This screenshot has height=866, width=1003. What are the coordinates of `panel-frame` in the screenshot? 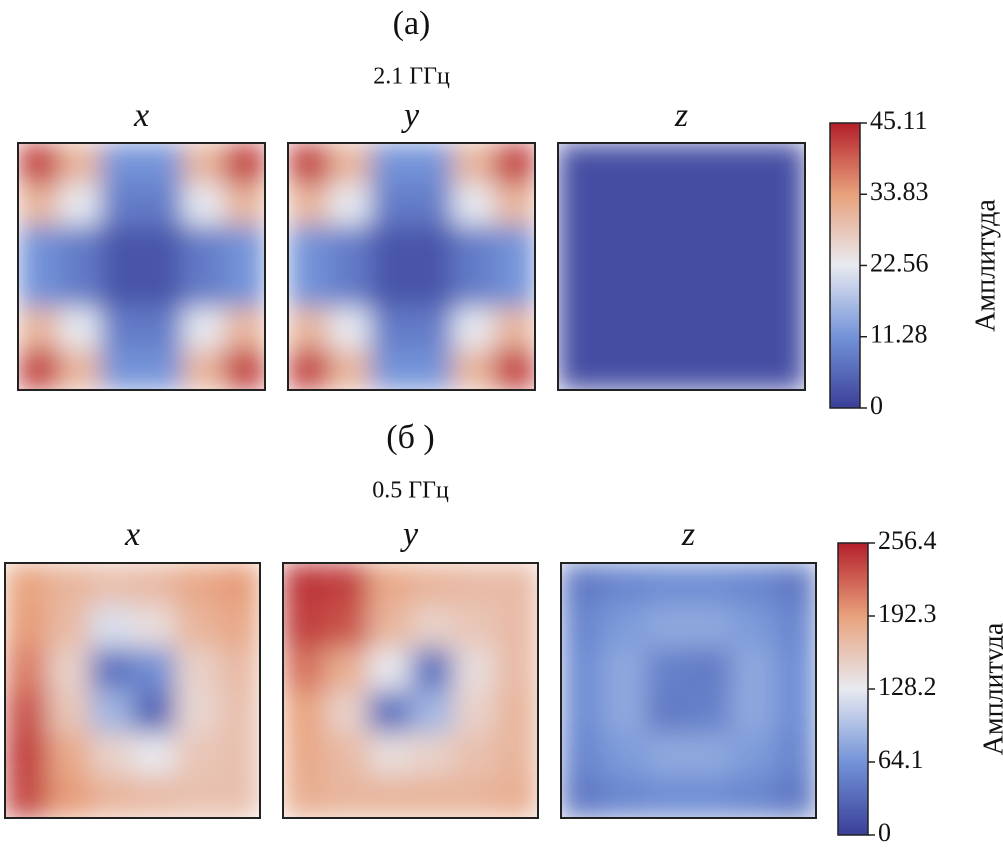 It's located at (141, 266).